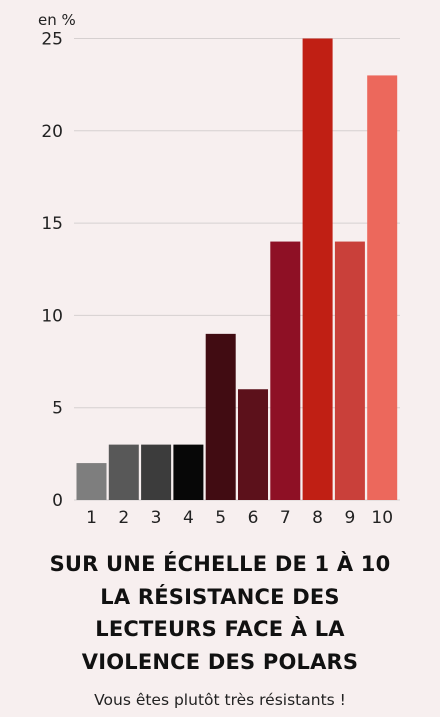  I want to click on y-tick-label: 20, so click(52, 132).